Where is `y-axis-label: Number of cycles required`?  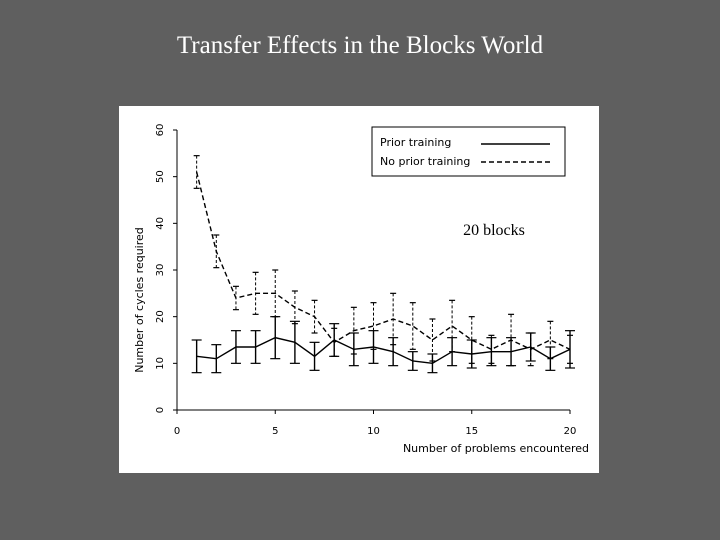
y-axis-label: Number of cycles required is located at coordinates (139, 300).